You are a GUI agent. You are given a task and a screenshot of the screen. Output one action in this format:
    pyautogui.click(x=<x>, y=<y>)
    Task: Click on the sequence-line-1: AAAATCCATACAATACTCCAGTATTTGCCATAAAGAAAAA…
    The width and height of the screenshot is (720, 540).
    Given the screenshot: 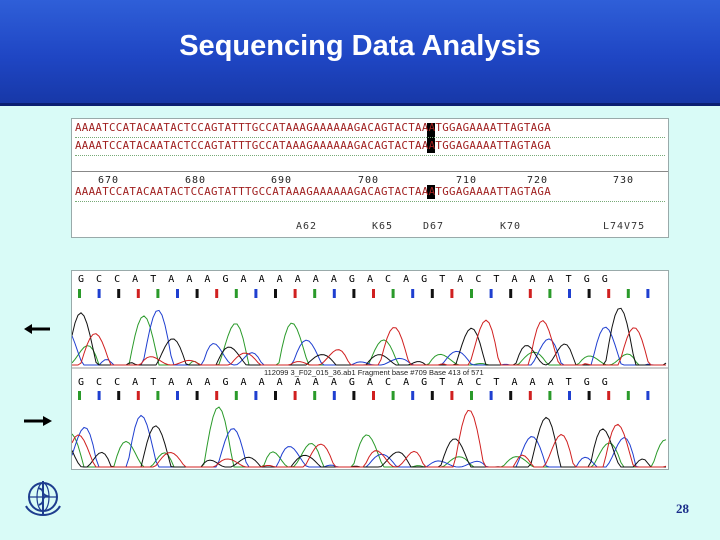 What is the action you would take?
    pyautogui.click(x=313, y=127)
    